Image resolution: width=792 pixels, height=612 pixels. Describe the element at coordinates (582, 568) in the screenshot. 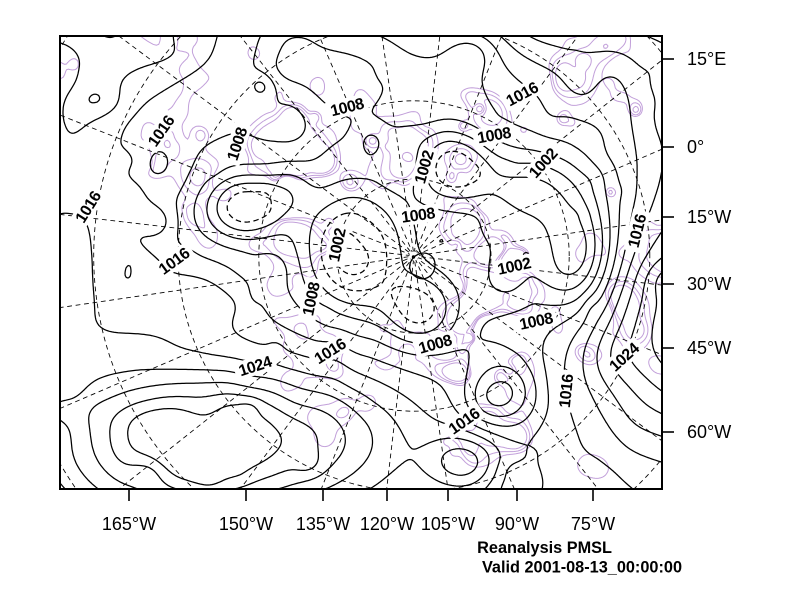

I see `svg-text: Valid 2001-08-13_00:00:00` at that location.